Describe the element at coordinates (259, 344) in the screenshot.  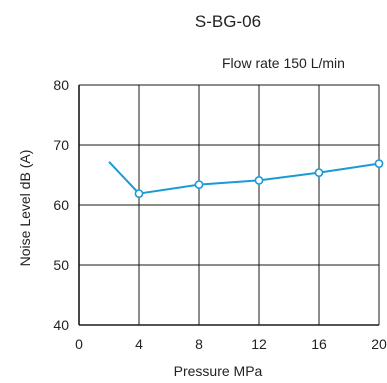
I see `x-tick-label-12: 12` at that location.